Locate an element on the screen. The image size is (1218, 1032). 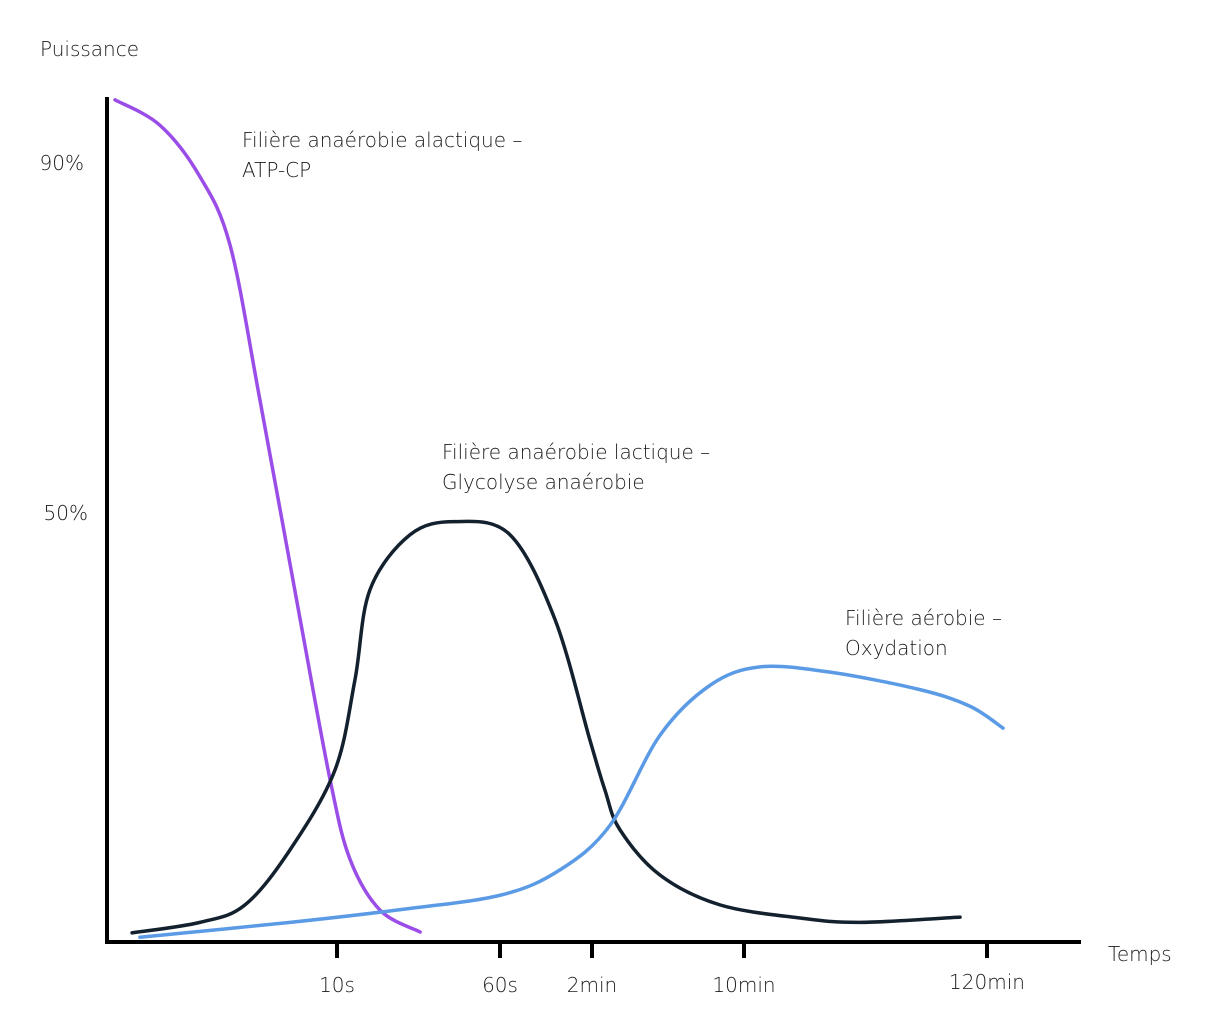
series-label-aerobic: Filière aérobie – Oxydation is located at coordinates (923, 633).